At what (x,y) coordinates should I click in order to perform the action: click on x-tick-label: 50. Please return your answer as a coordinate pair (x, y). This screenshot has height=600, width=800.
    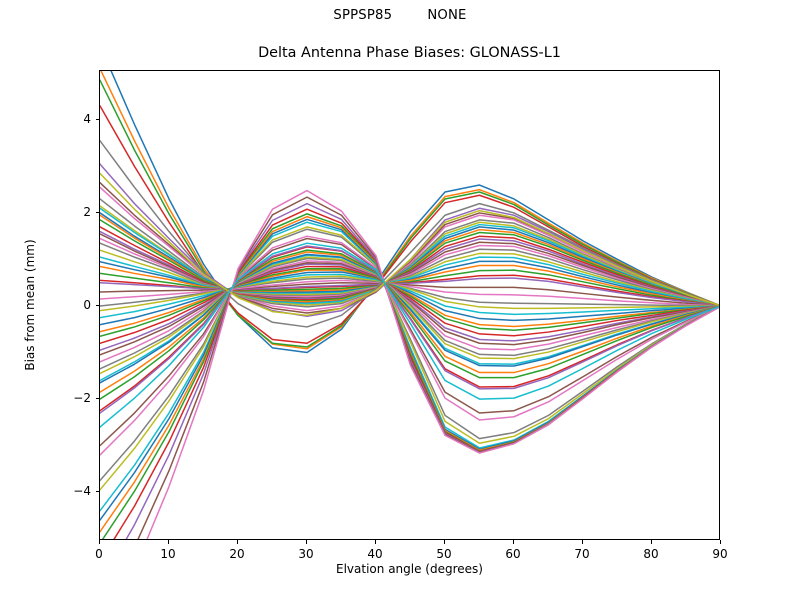
    Looking at the image, I should click on (444, 554).